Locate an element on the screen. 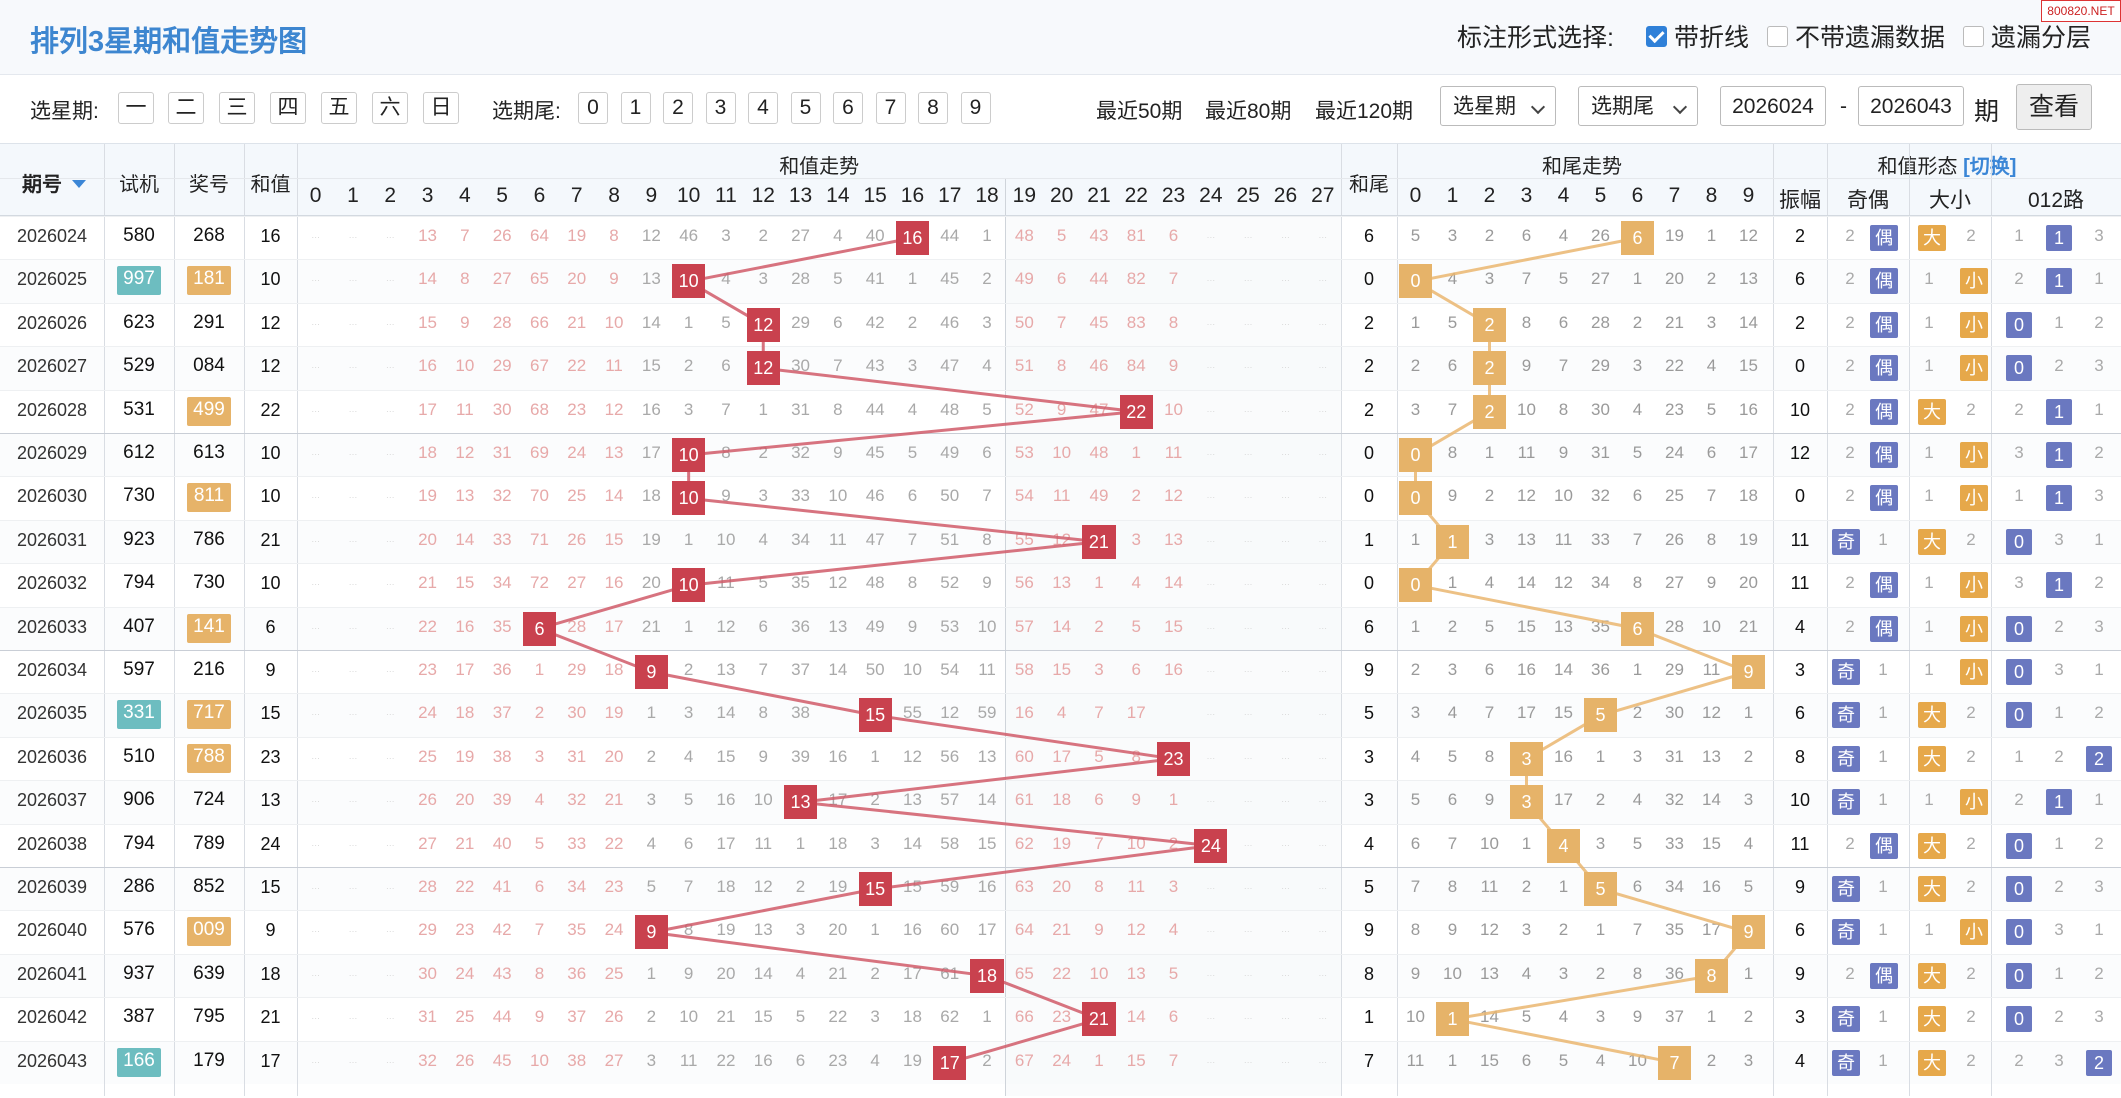 Image resolution: width=2121 pixels, height=1098 pixels. sum-miss: 34 is located at coordinates (577, 886).